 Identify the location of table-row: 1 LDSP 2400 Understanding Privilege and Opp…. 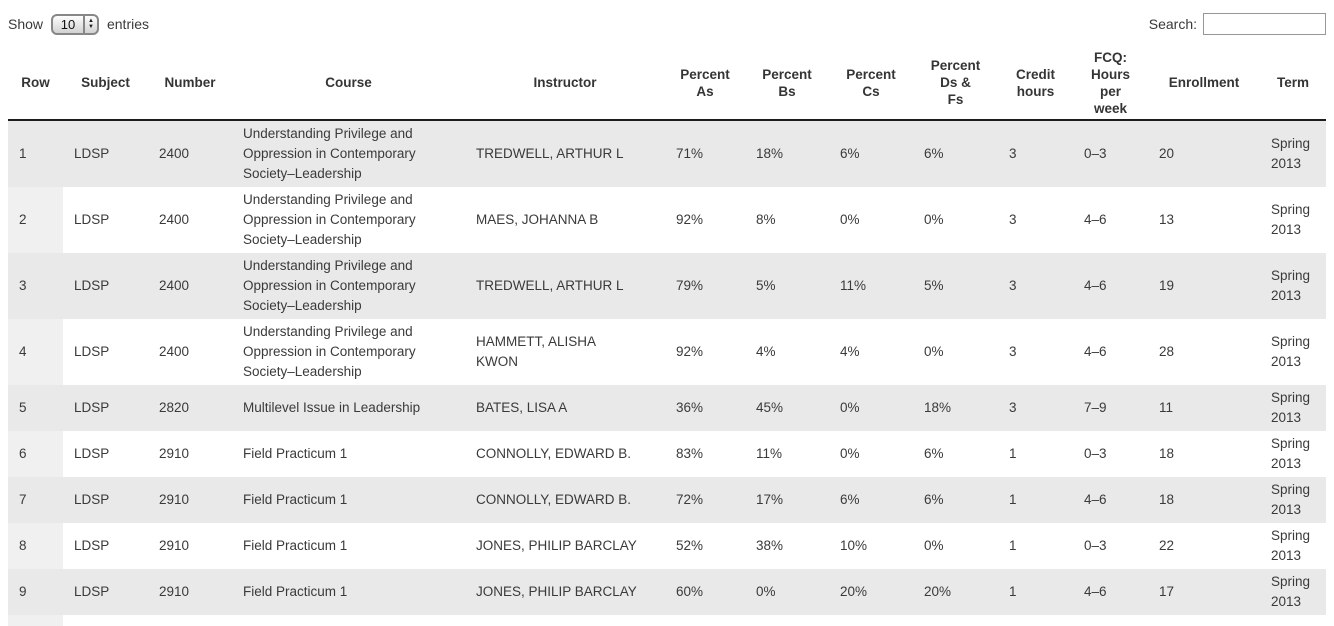
(667, 153).